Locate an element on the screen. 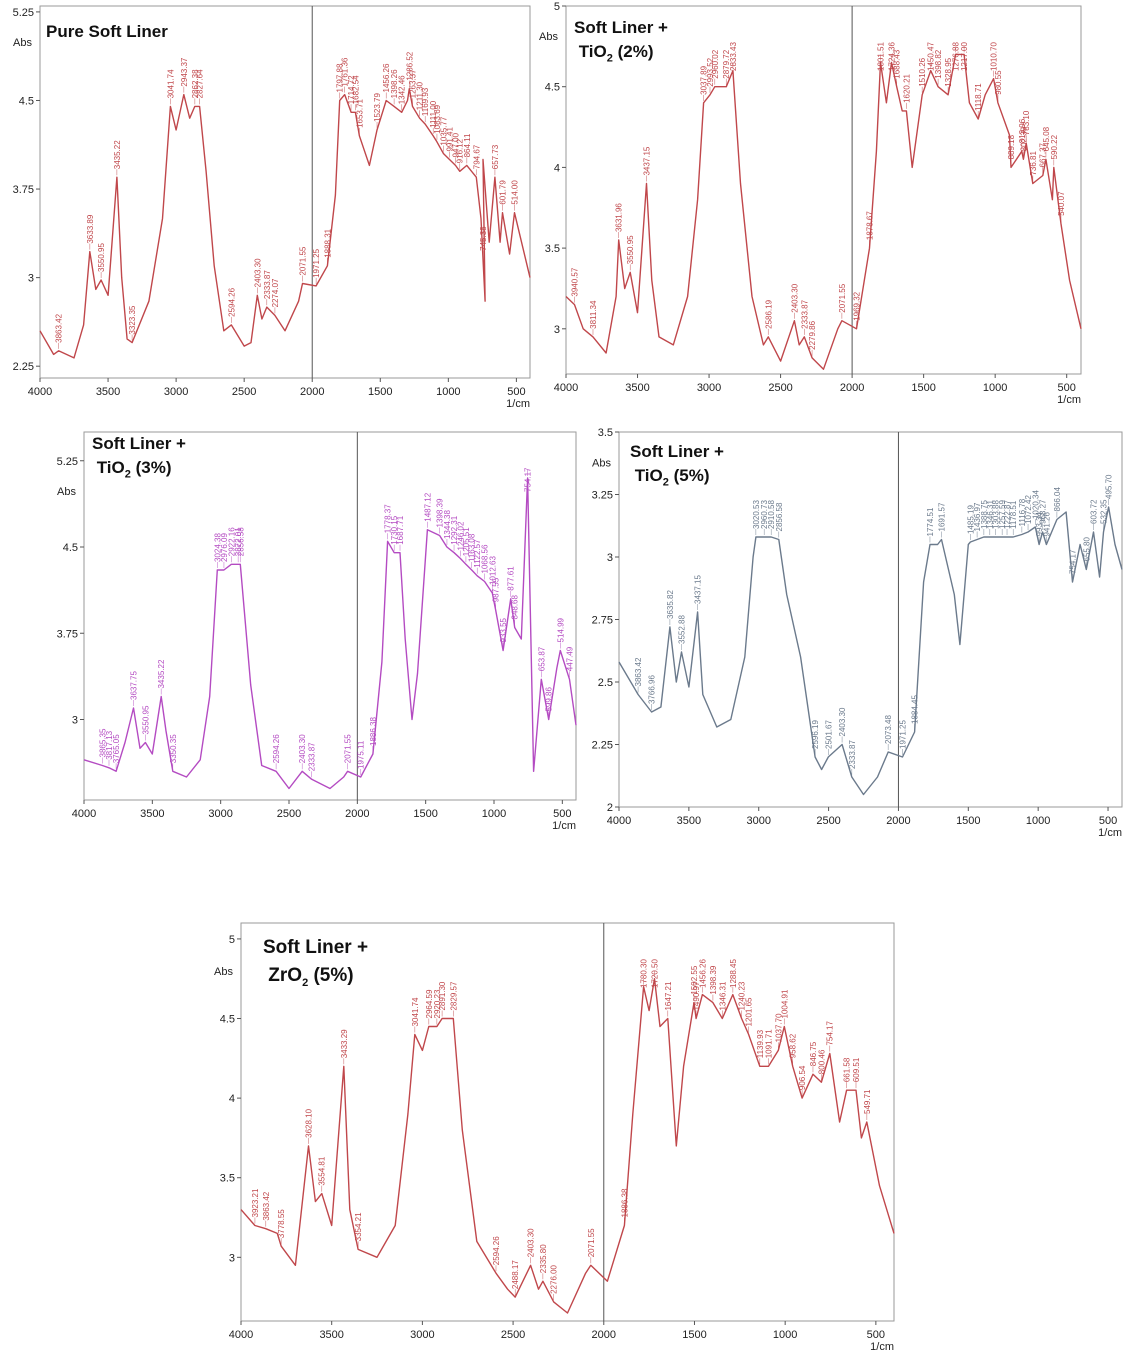  peak-label: 1969.32 is located at coordinates (857, 305).